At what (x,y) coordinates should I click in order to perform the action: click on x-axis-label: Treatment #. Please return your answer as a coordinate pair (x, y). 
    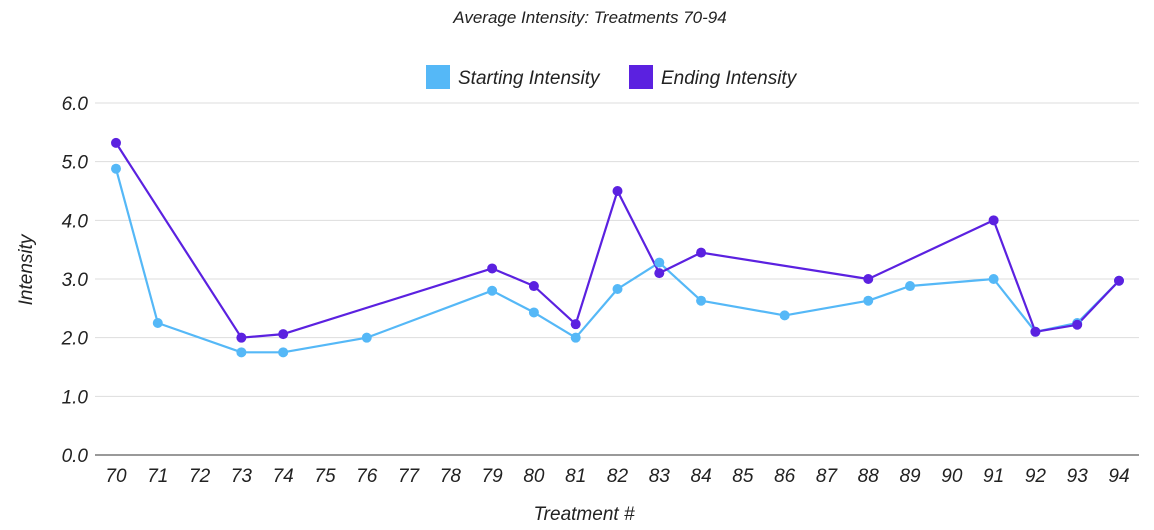
    Looking at the image, I should click on (583, 514).